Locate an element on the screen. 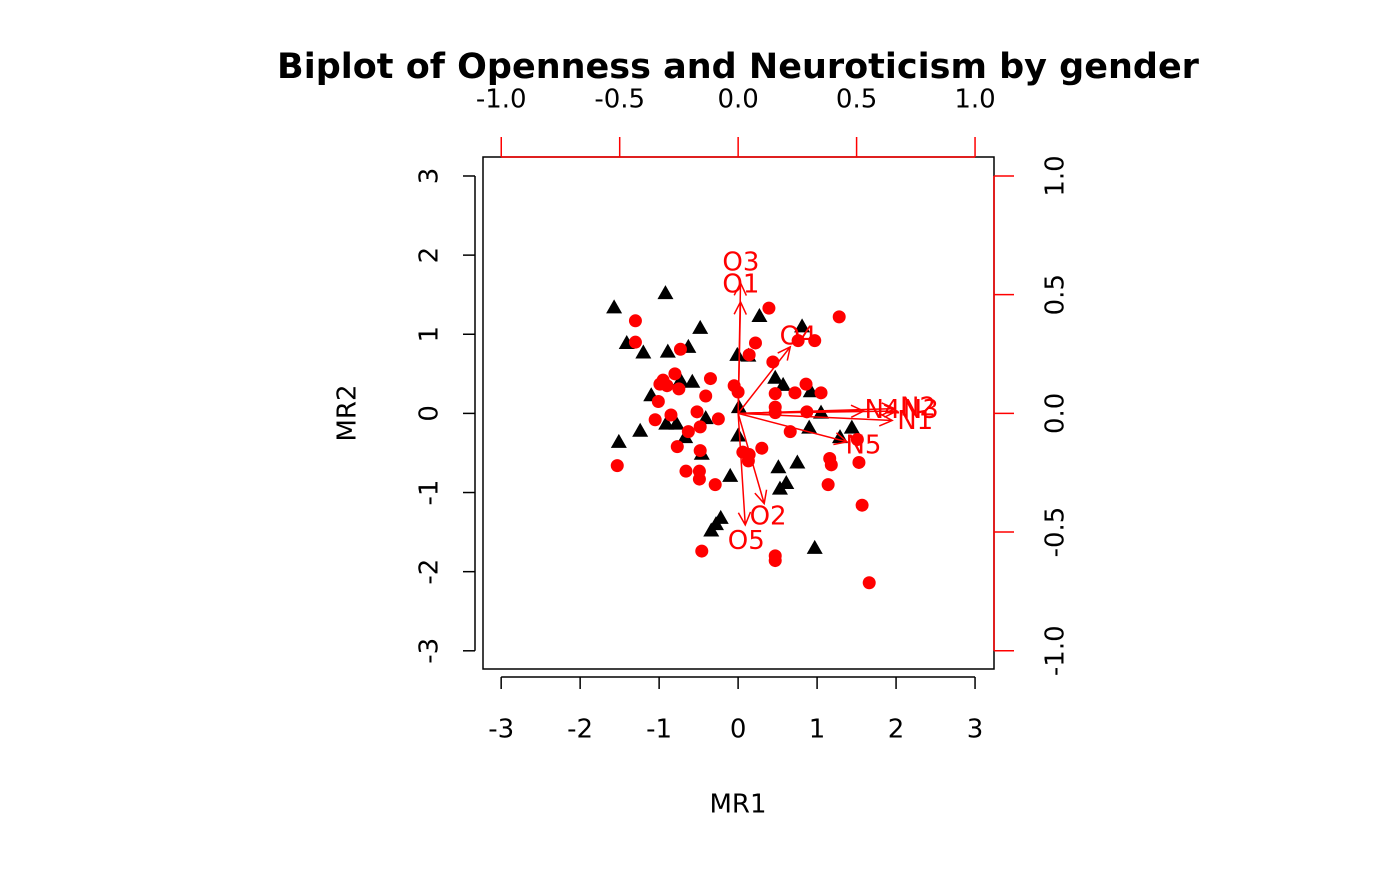 The width and height of the screenshot is (1400, 870). loading-label: N5 is located at coordinates (863, 446).